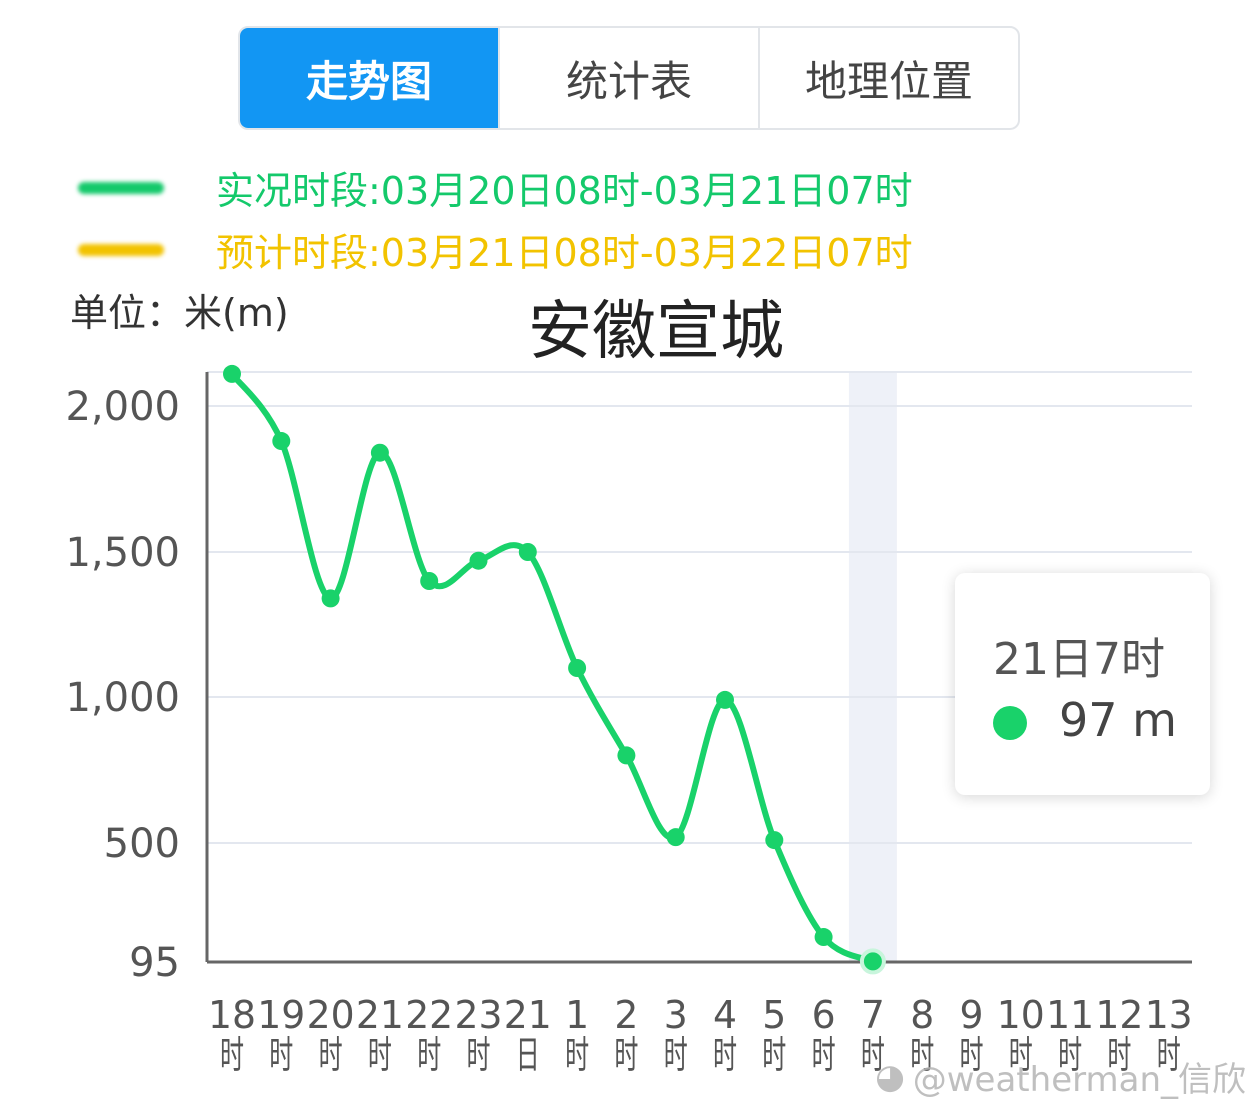 The image size is (1260, 1105). I want to click on x-tick-text: 23, so click(479, 1015).